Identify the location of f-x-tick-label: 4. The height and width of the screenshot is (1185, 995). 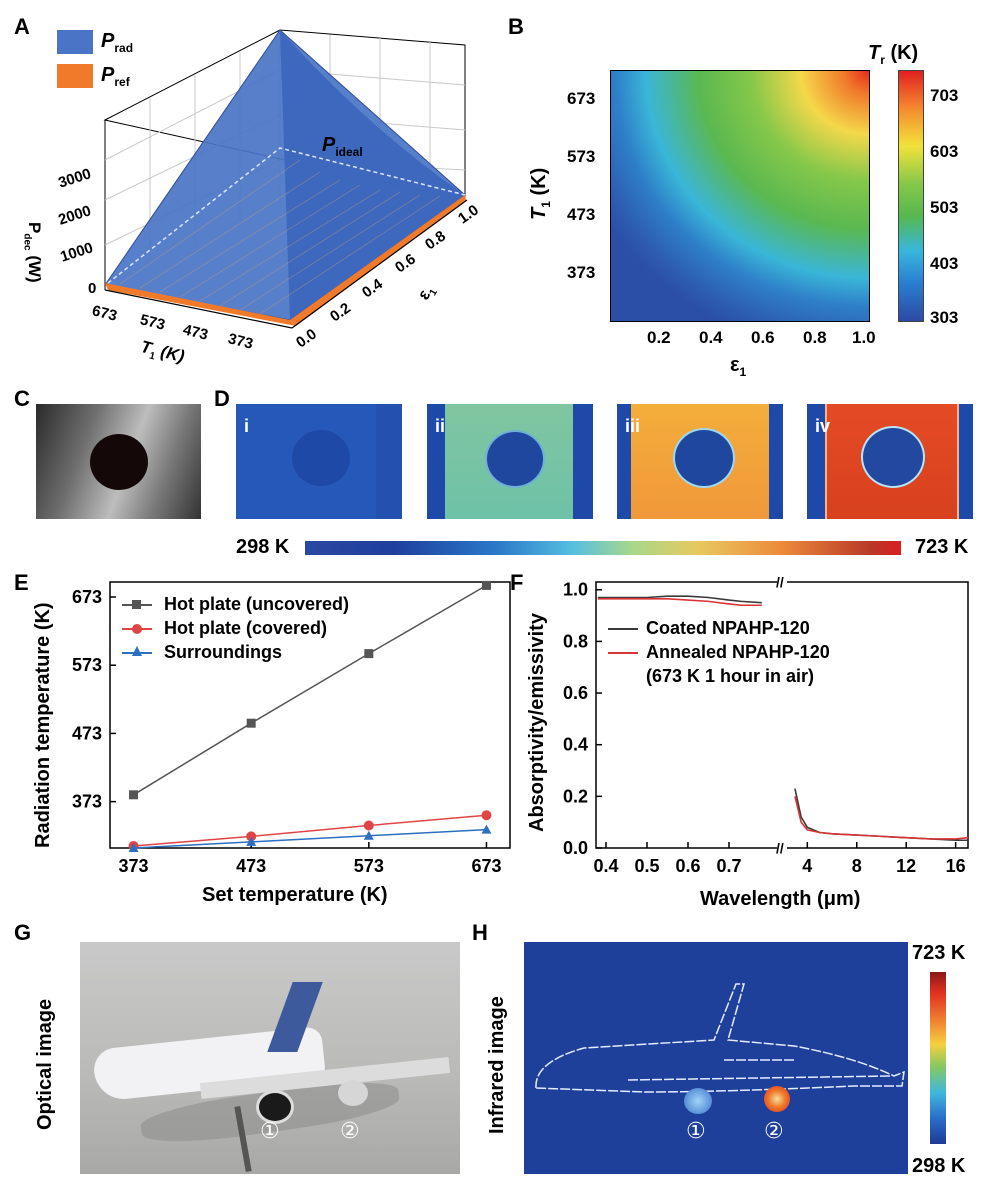
(807, 866).